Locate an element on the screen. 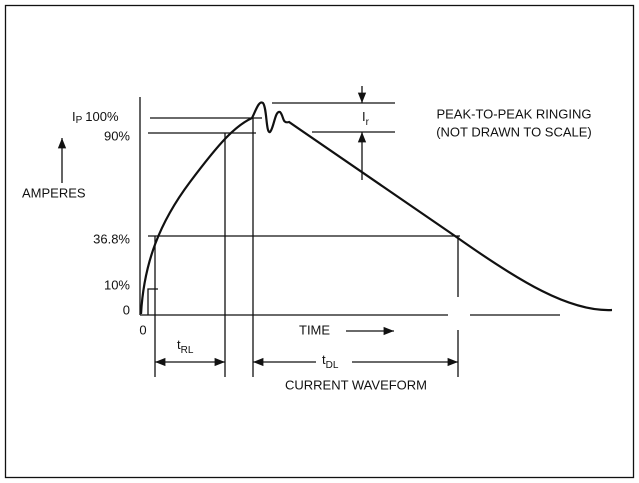 The image size is (639, 483). ringing-line2: (NOT DRAWN TO SCALE) is located at coordinates (514, 131).